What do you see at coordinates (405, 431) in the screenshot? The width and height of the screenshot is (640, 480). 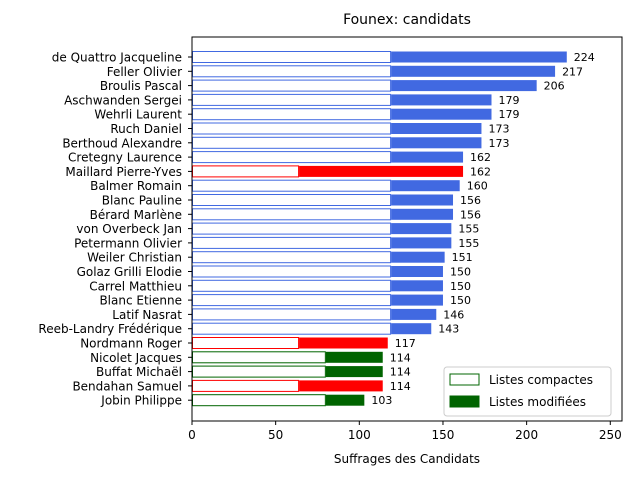 I see `x-axis-ticks: 0 50 100 150 200 250` at bounding box center [405, 431].